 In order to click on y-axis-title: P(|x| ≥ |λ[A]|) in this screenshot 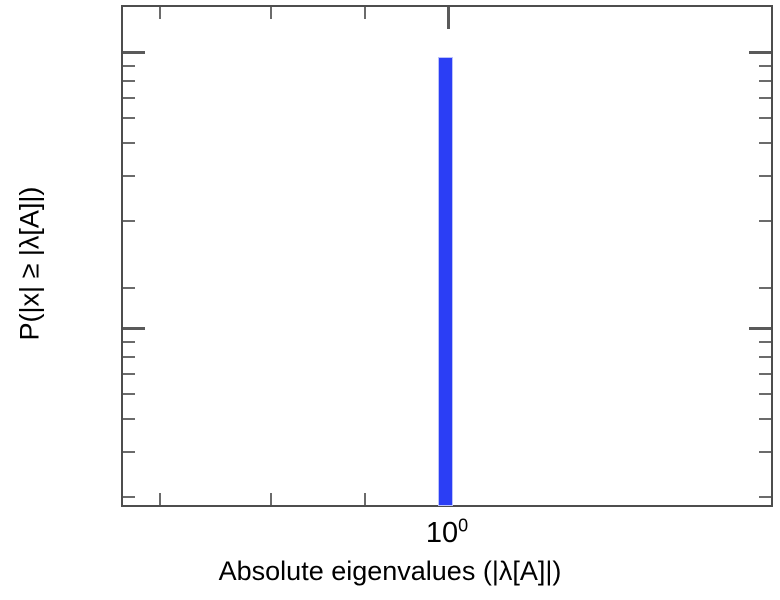, I will do `click(29, 263)`.